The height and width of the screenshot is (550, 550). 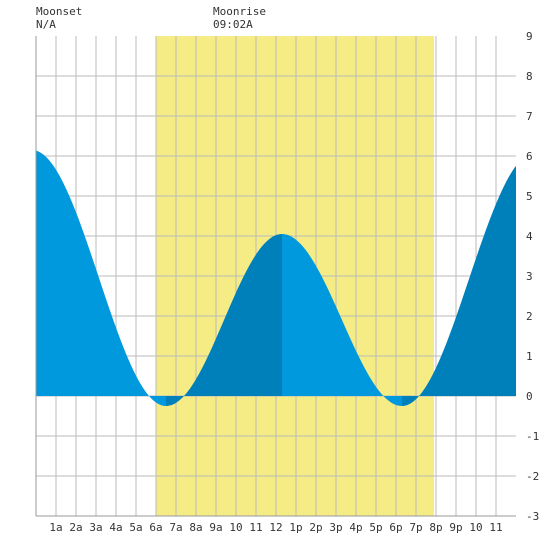 I want to click on x-tick-label: 8a, so click(x=195, y=527).